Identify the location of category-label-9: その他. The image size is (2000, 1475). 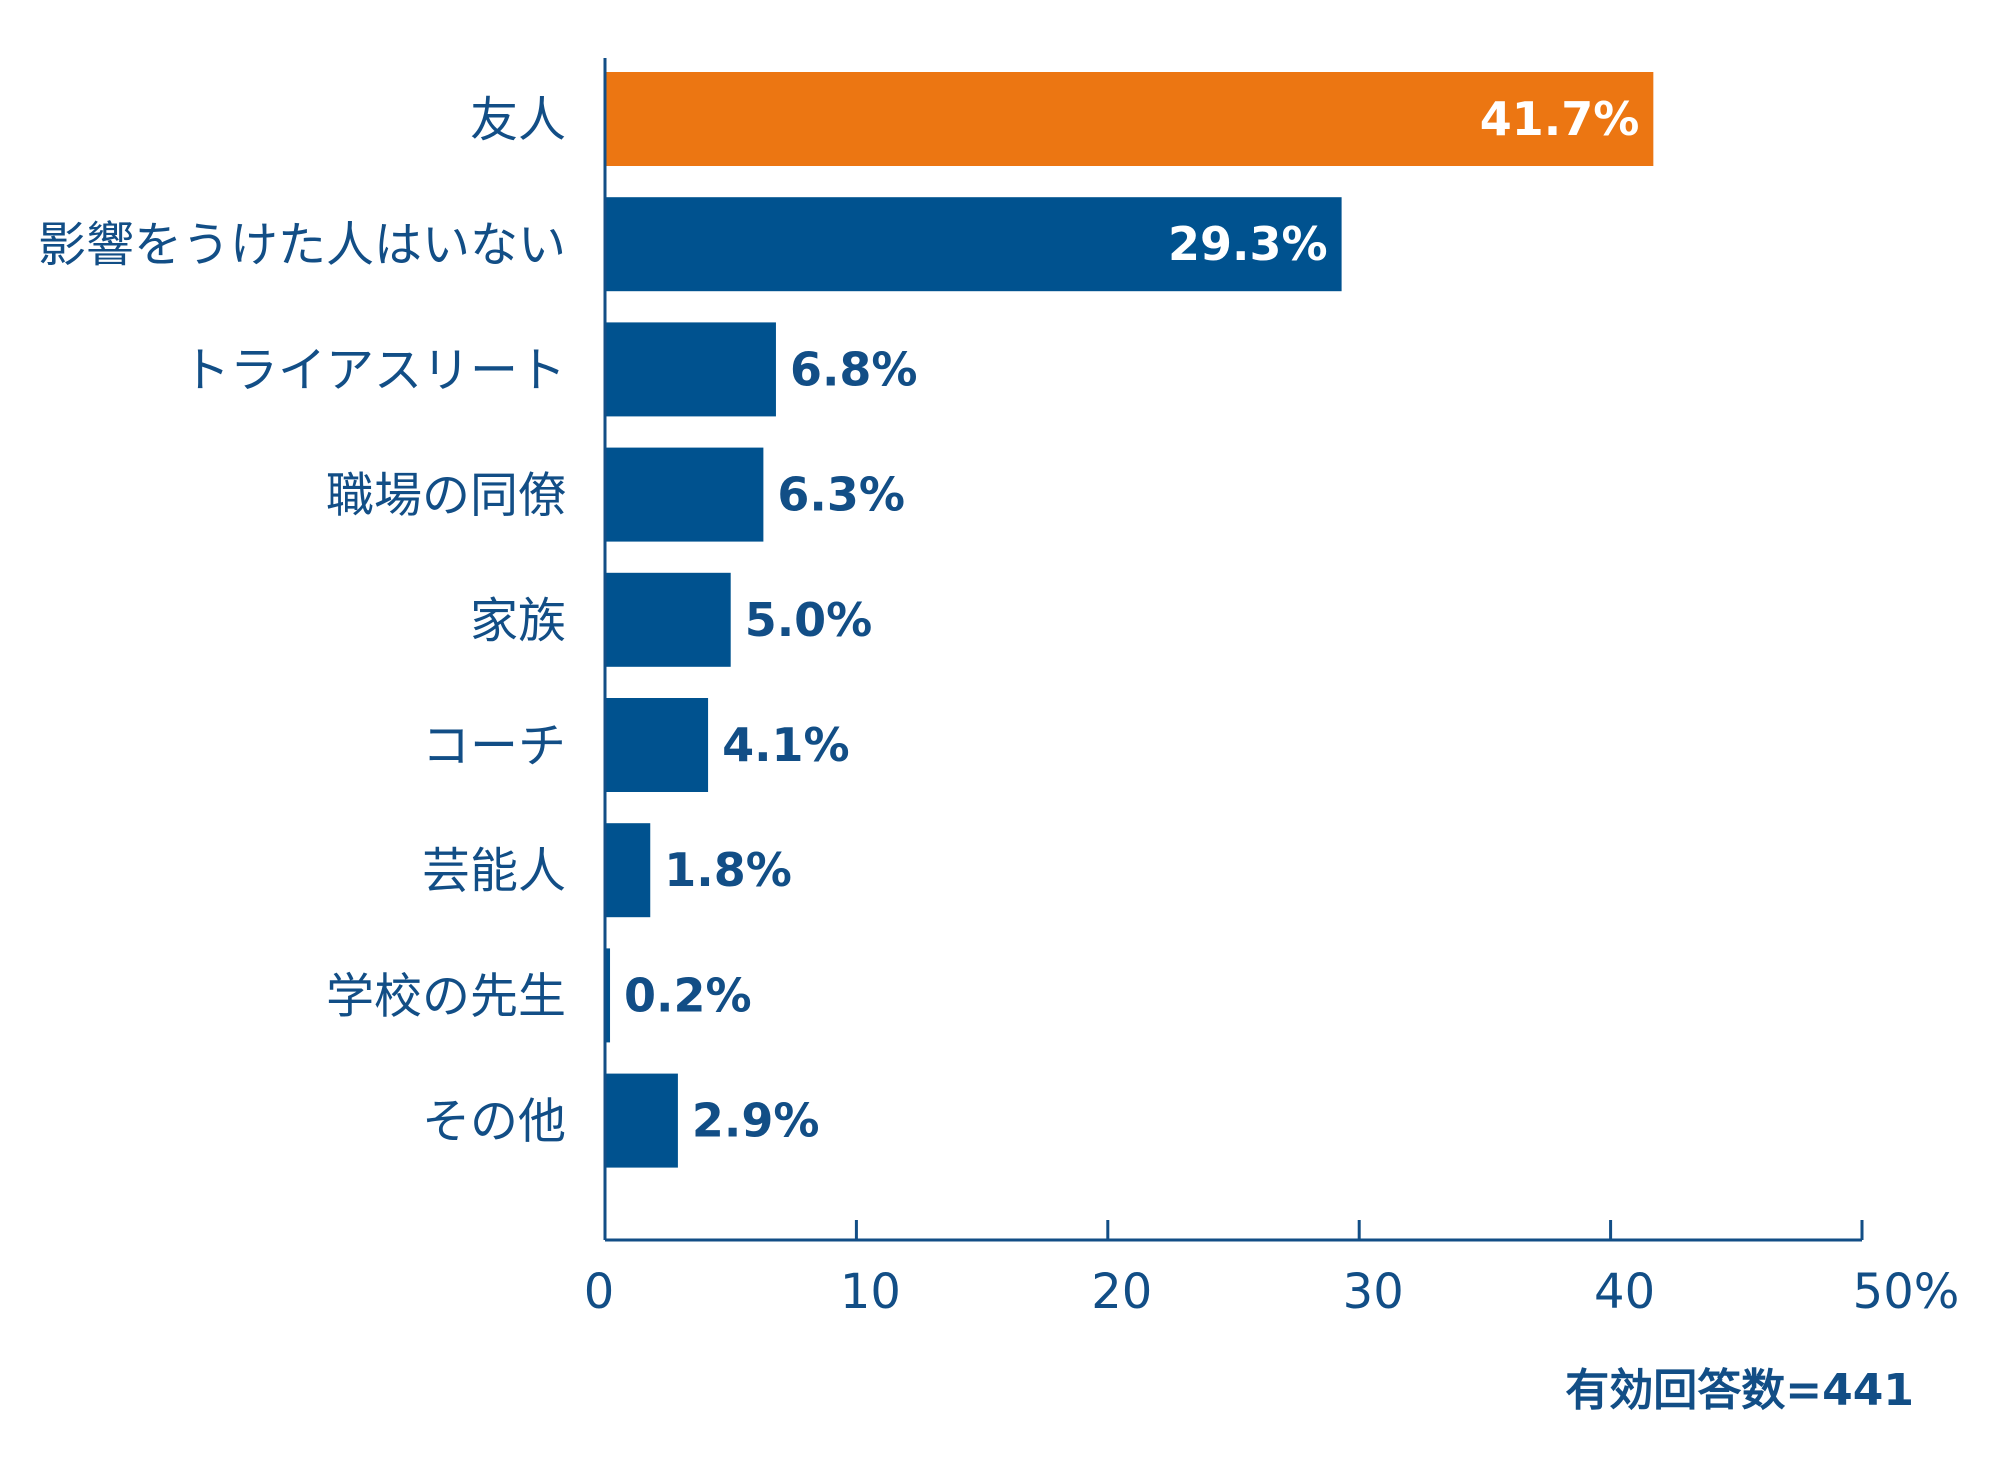
(494, 1122).